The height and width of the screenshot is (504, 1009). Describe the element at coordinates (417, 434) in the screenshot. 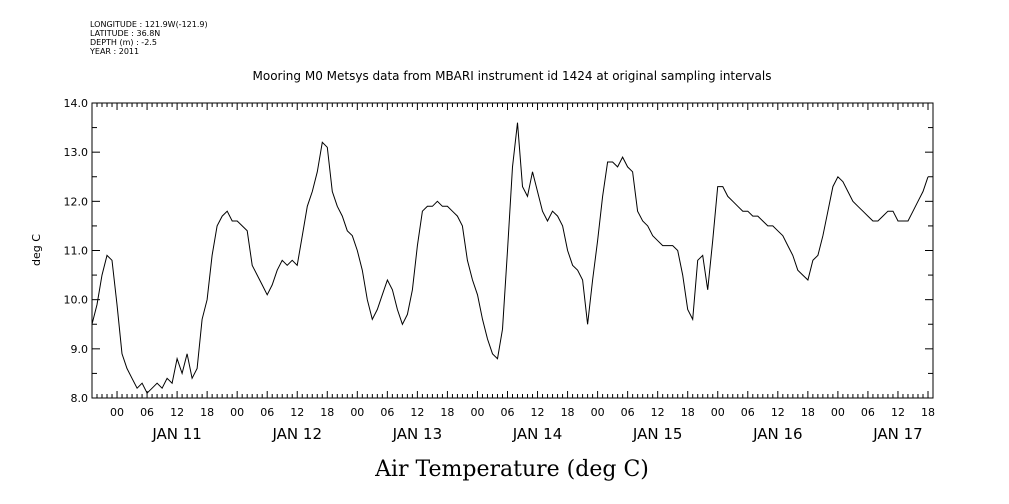

I see `x-day-label: JAN 13` at that location.